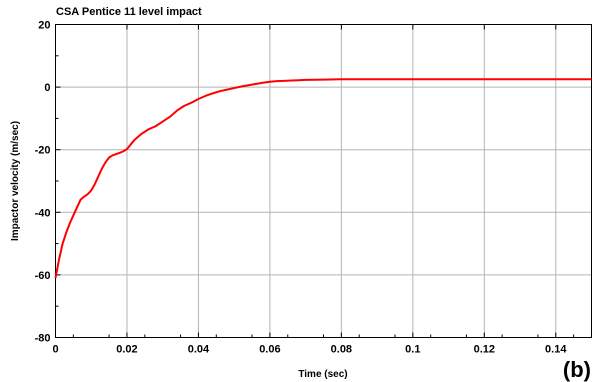 This screenshot has height=382, width=593. I want to click on y-tick-label: 0, so click(47, 88).